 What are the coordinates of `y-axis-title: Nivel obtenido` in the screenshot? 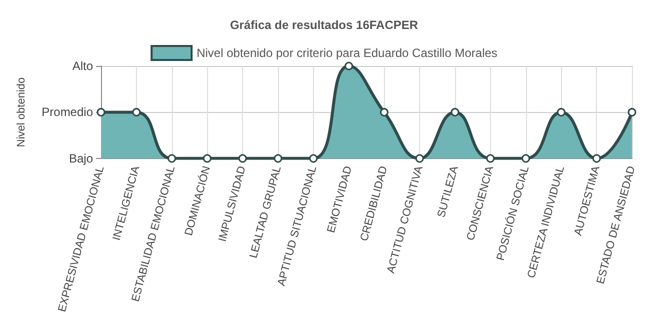 It's located at (22, 112).